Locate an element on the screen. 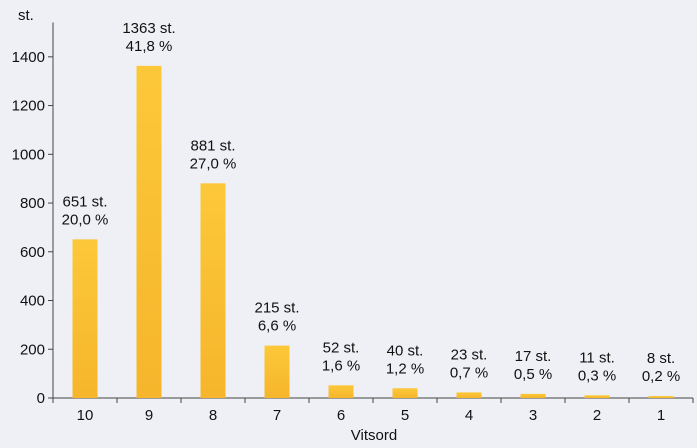 The height and width of the screenshot is (448, 697). x-tick-label: 8 is located at coordinates (213, 415).